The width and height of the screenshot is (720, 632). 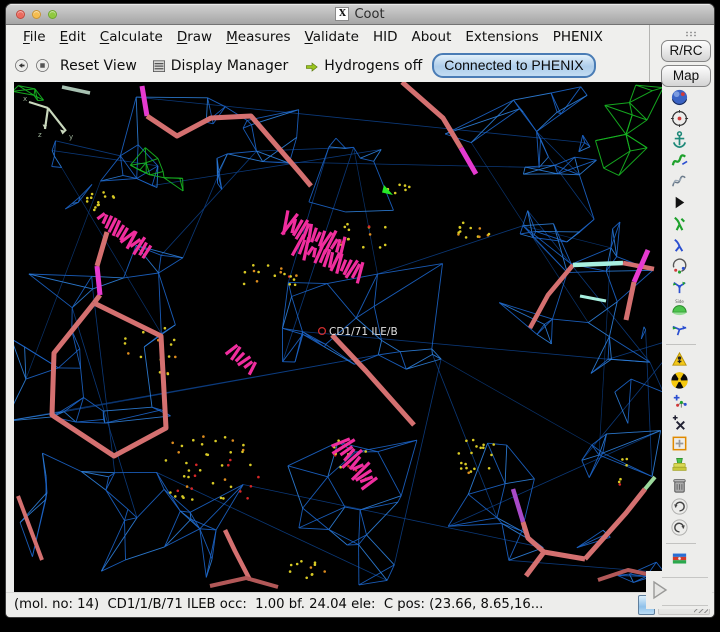 I want to click on right-toolbar: Side, so click(x=681, y=329).